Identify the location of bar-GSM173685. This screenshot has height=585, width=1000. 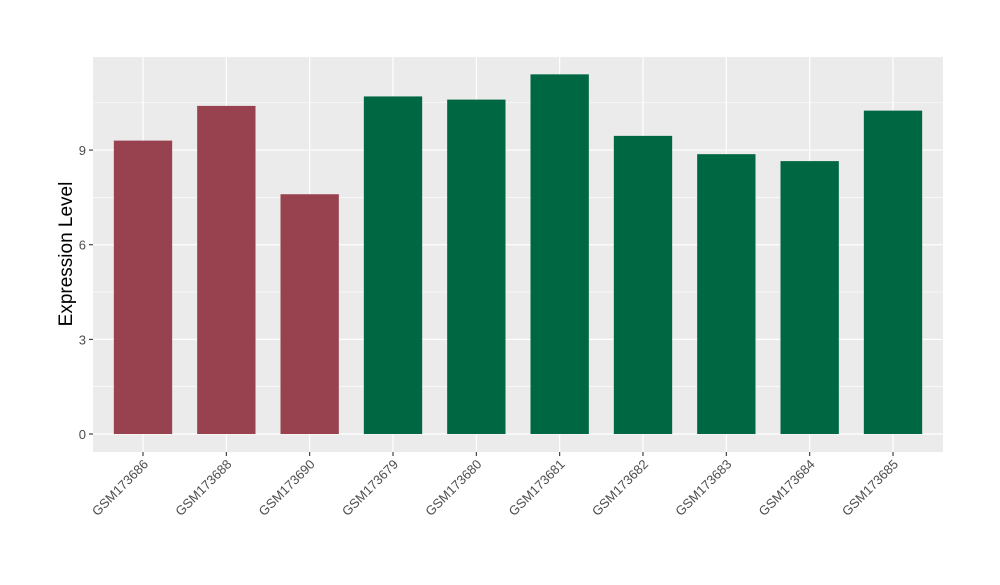
(893, 272).